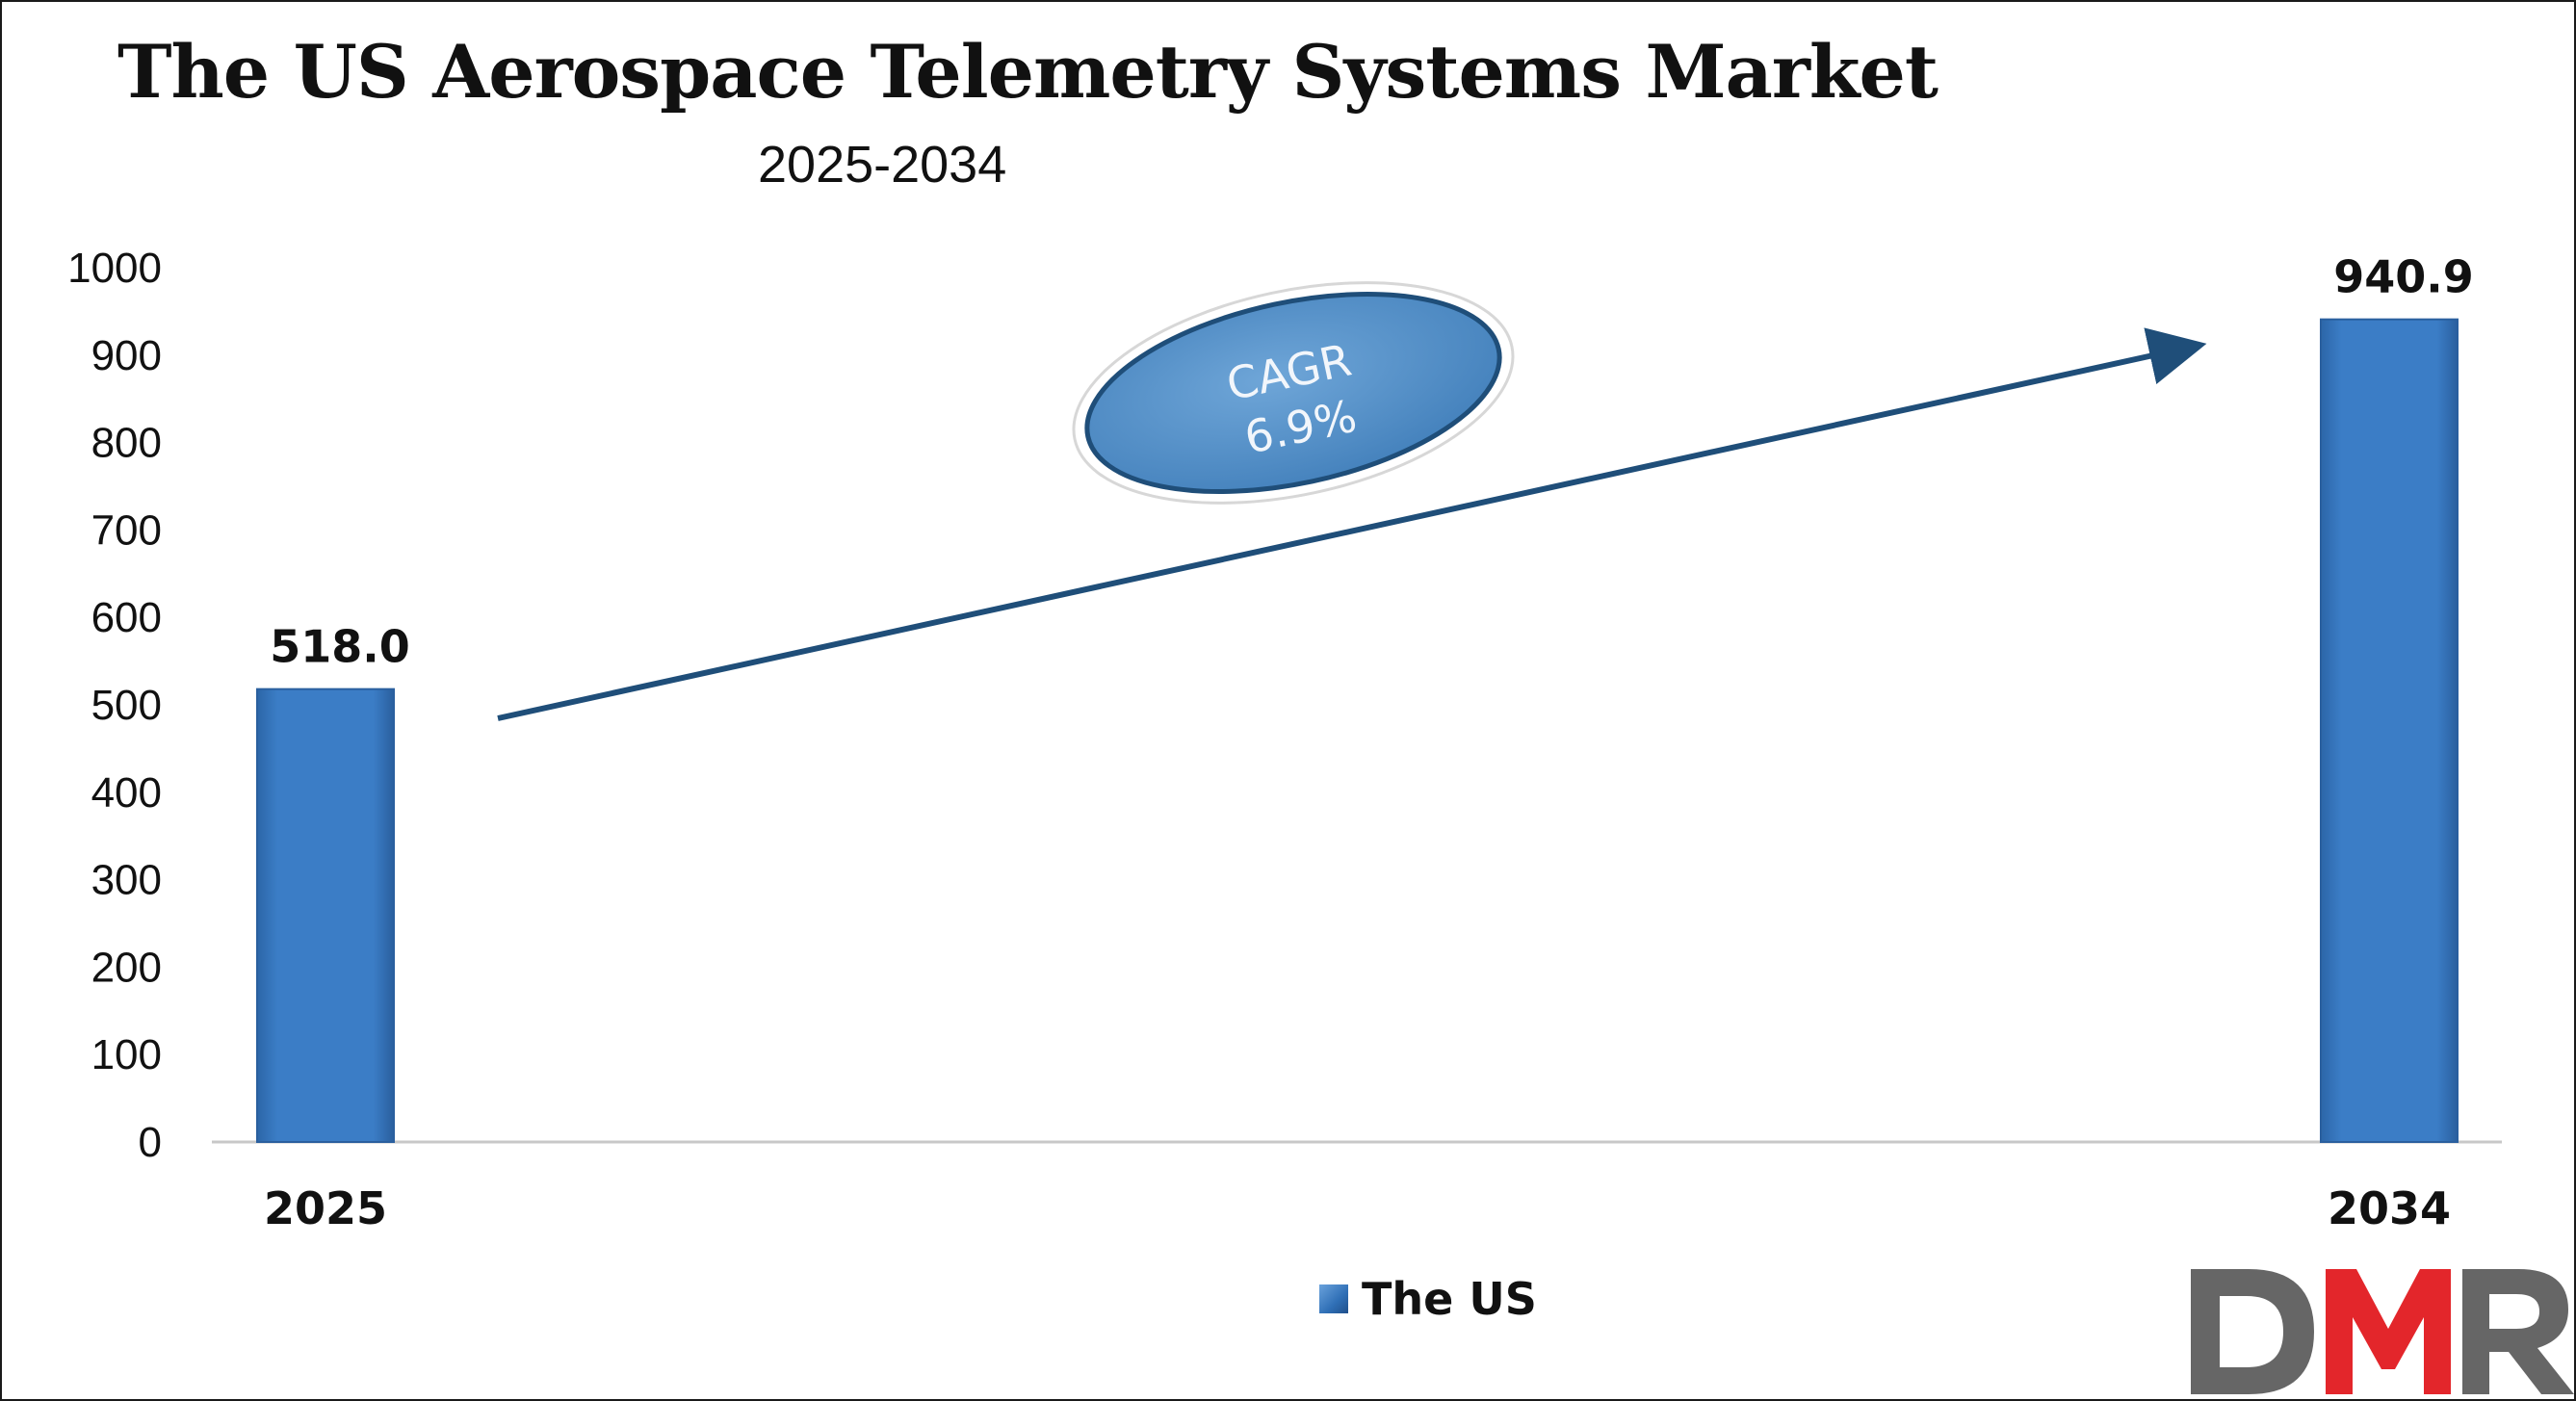  I want to click on chart-subtitle: 2025-2034, so click(882, 165).